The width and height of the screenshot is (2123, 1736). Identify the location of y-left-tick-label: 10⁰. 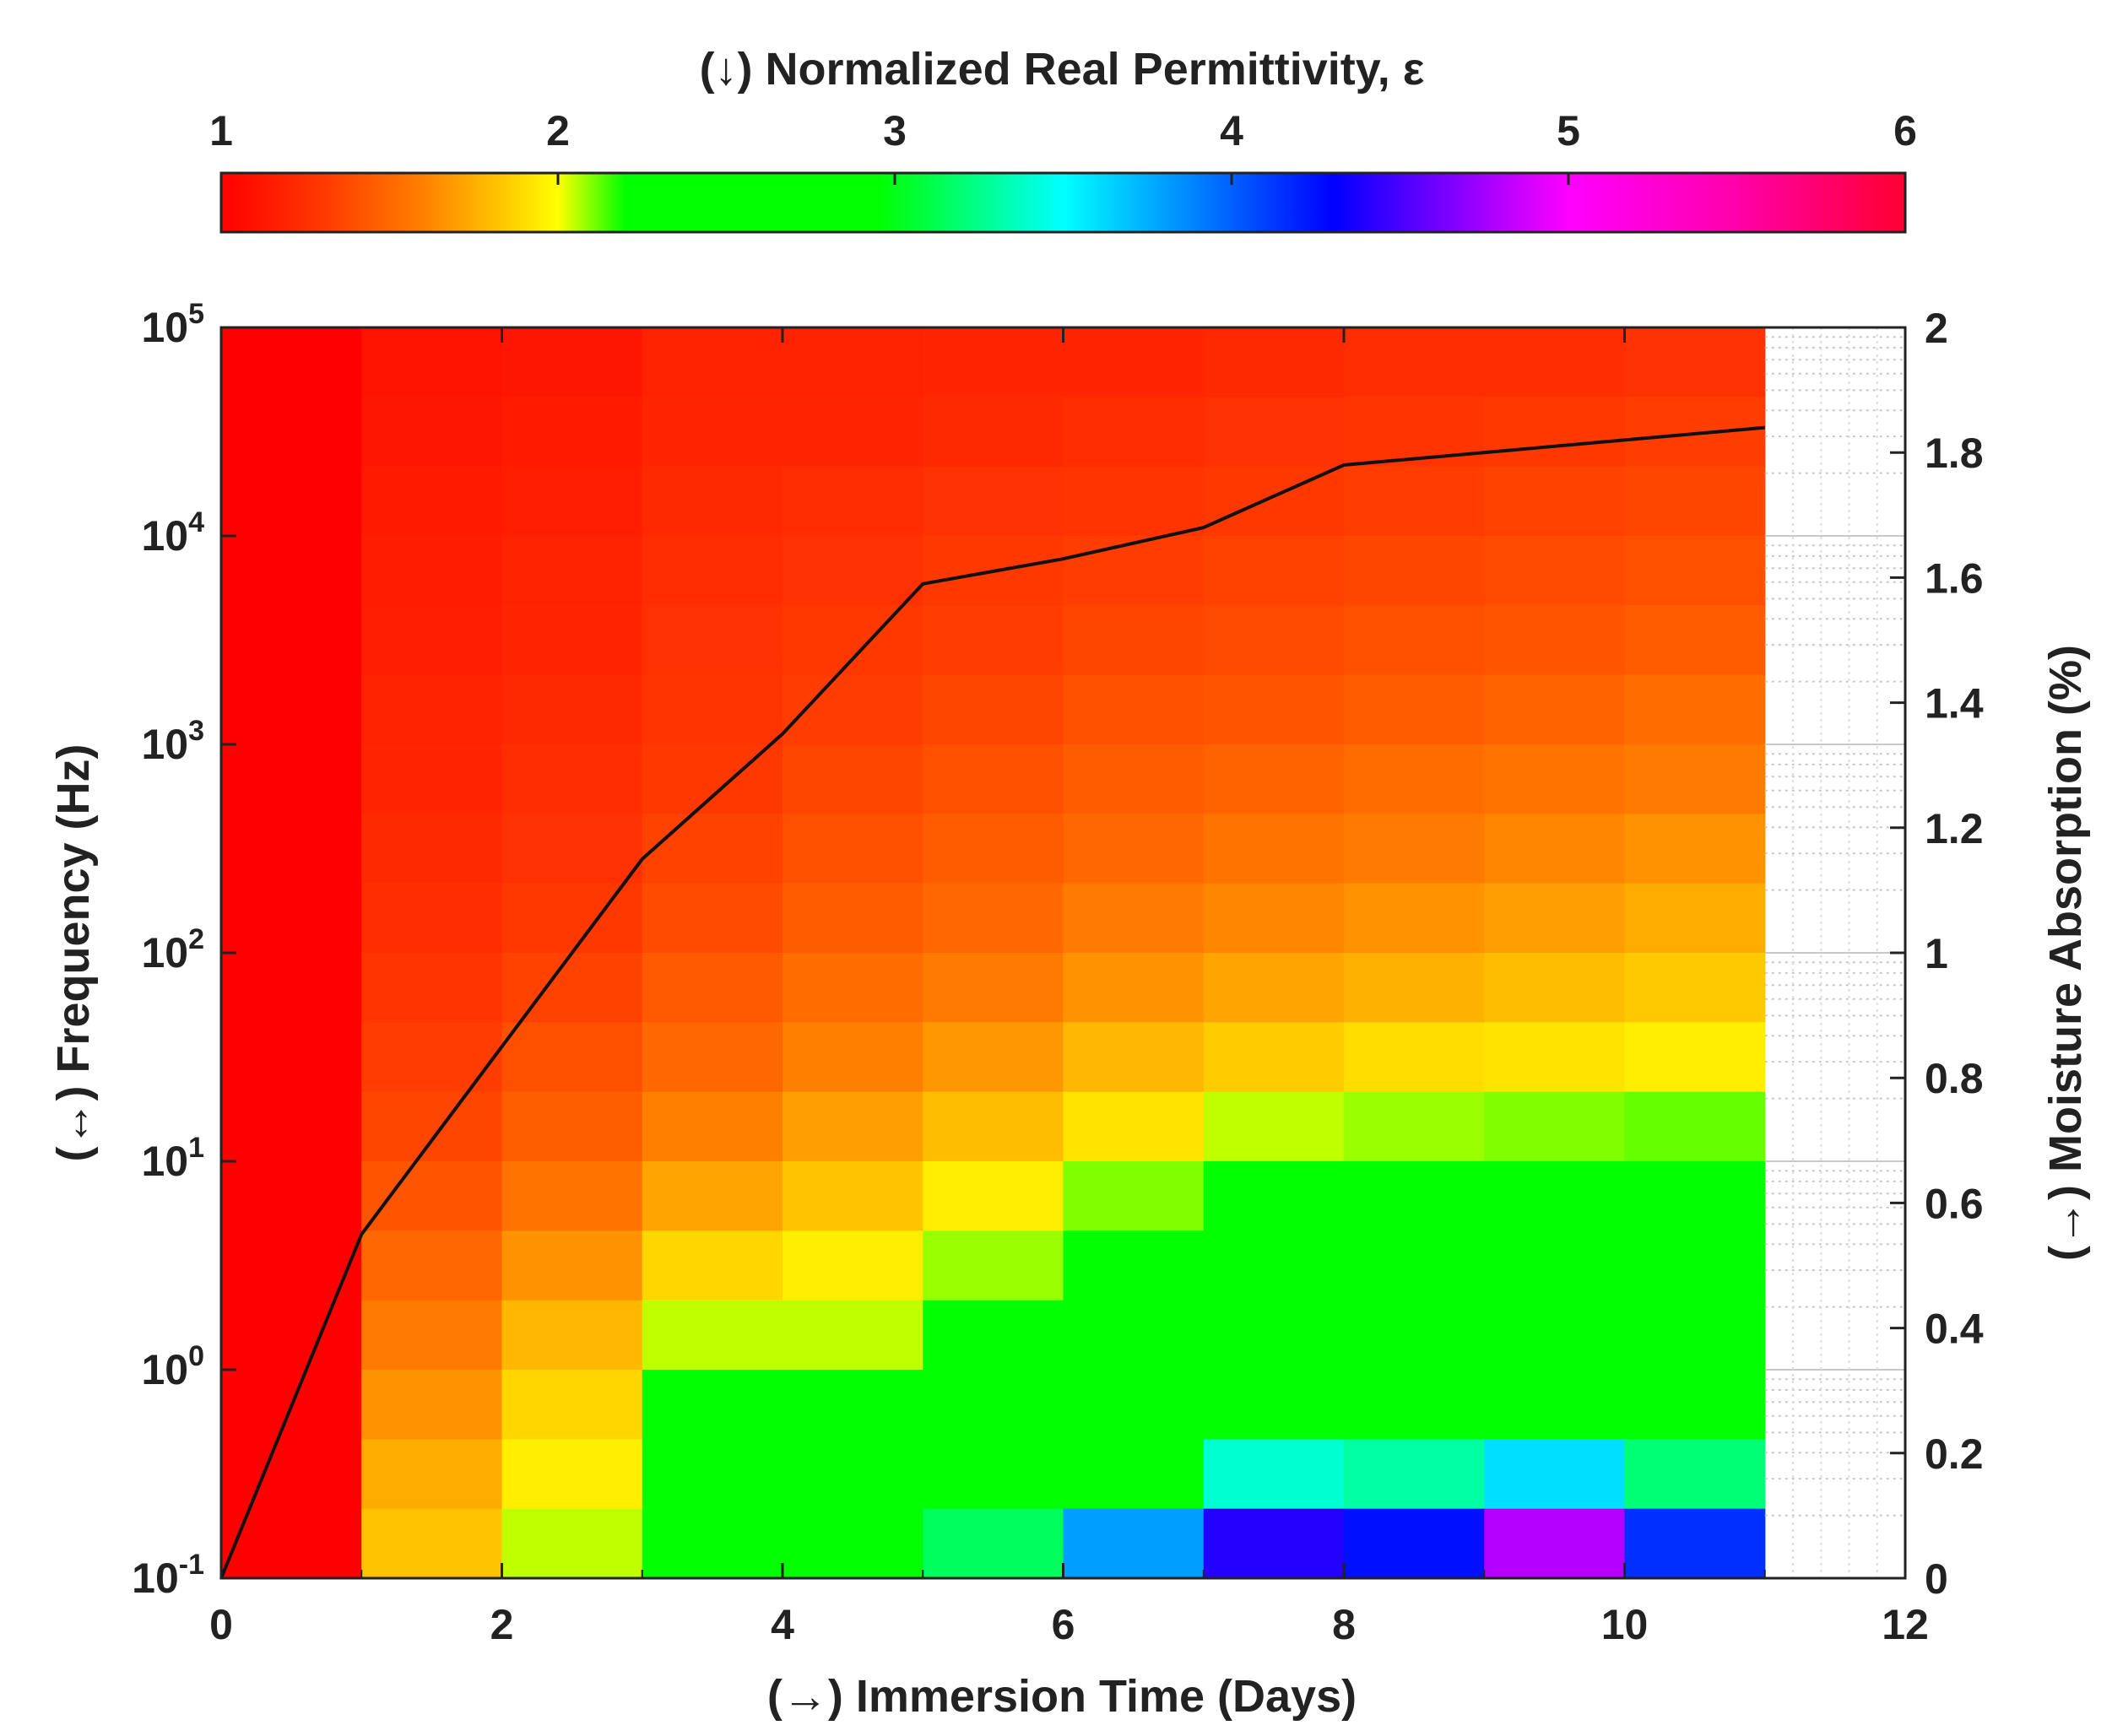
(172, 1366).